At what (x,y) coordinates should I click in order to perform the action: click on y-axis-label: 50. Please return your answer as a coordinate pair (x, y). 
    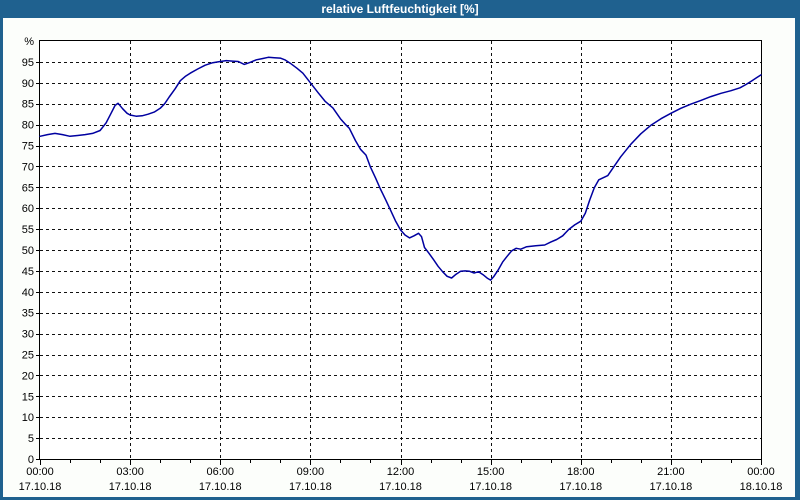
    Looking at the image, I should click on (28, 251).